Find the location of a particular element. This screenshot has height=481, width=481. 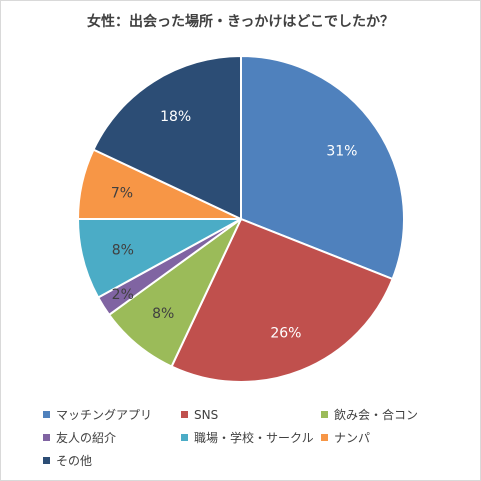

chart-legend: マッチングアプリ SNS 飲み会・合コン友人の紹介 職場・学校・サークル ナンパその他 is located at coordinates (253, 437).